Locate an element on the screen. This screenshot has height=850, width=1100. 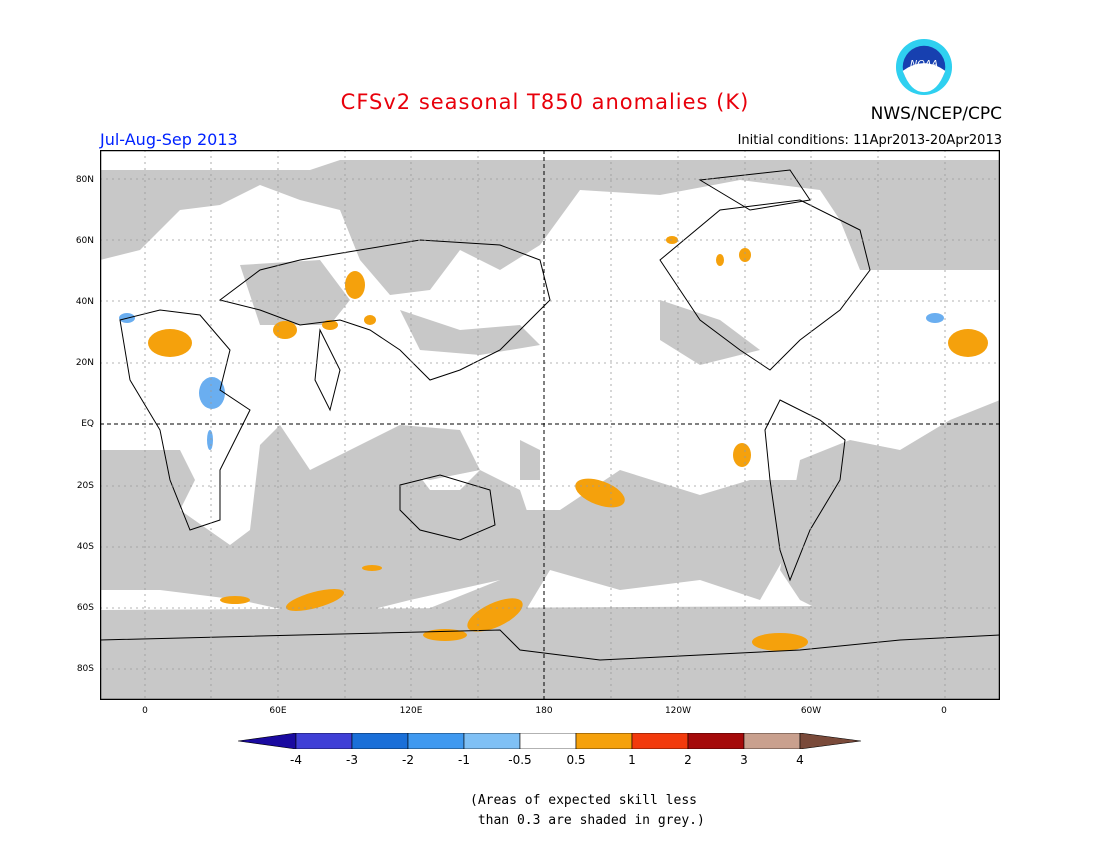
lon-label: 120E is located at coordinates (411, 711).